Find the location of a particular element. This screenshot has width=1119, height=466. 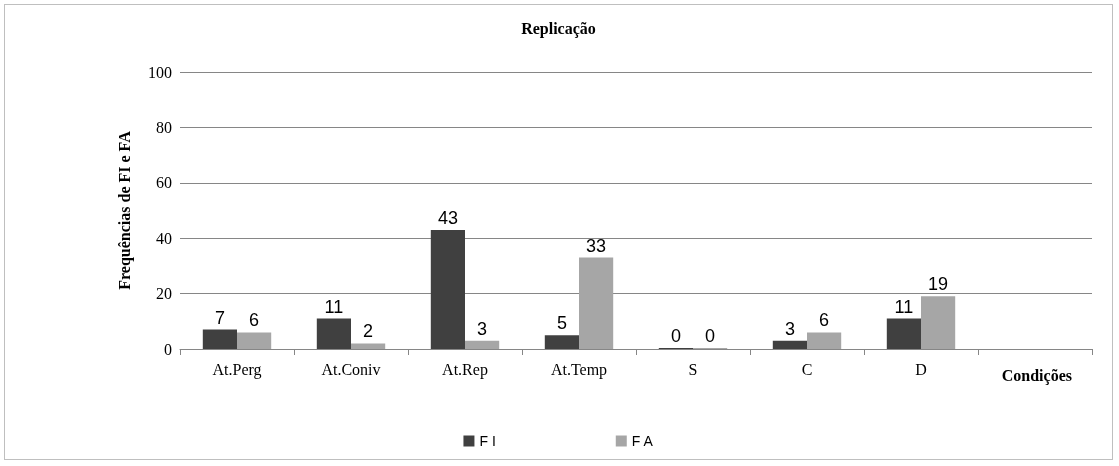

y-axis-title: Frequências de FI e FA is located at coordinates (124, 210).